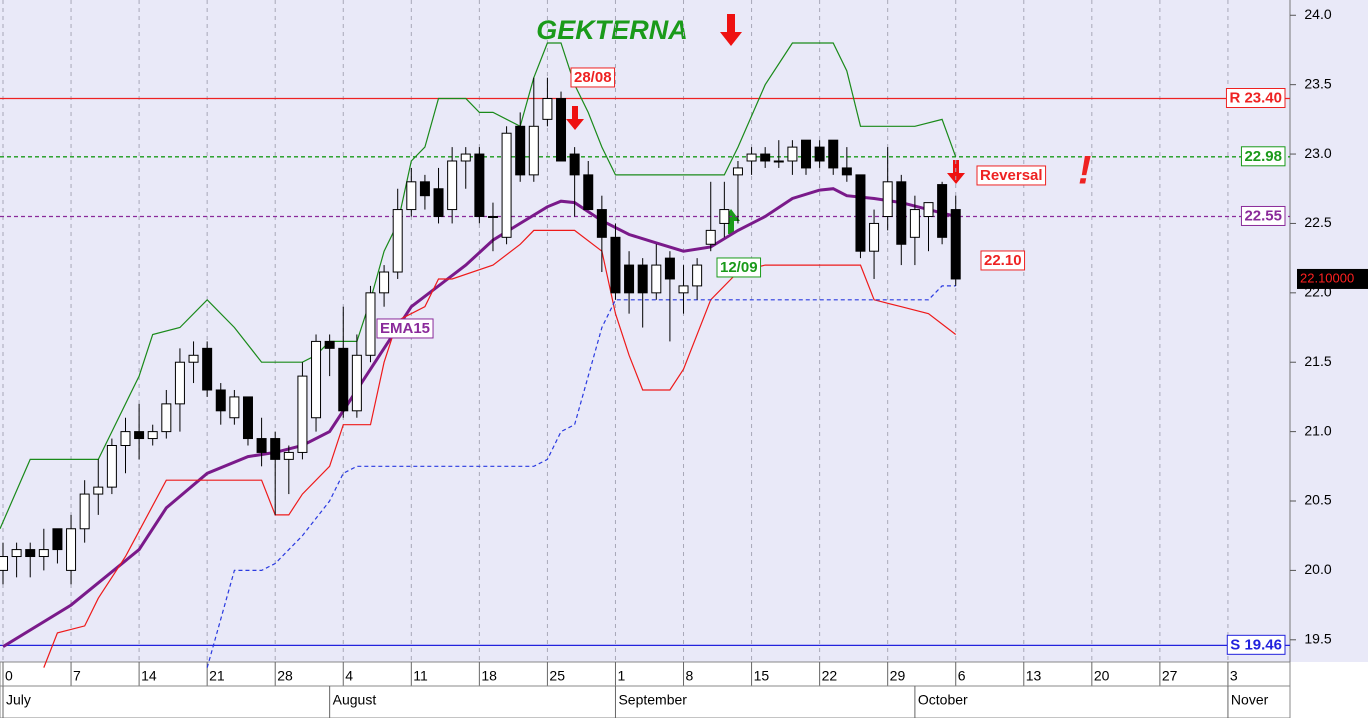 This screenshot has height=723, width=1368. I want to click on level-label: S 19.46, so click(1256, 644).